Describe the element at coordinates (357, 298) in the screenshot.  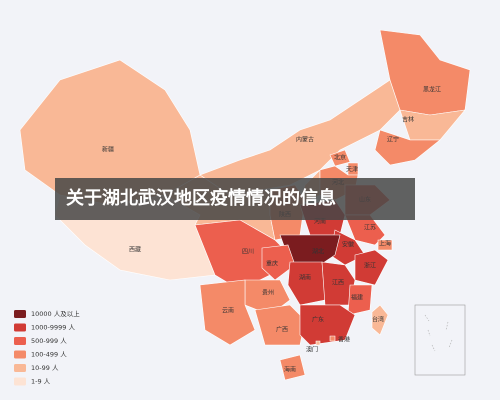
I see `province-label: 福建` at that location.